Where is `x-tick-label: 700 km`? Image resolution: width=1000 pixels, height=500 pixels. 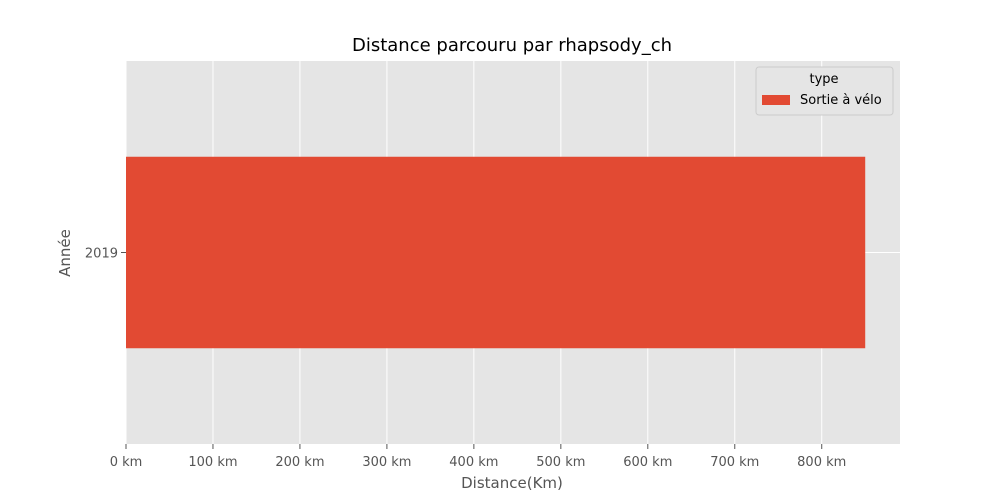 x-tick-label: 700 km is located at coordinates (734, 462).